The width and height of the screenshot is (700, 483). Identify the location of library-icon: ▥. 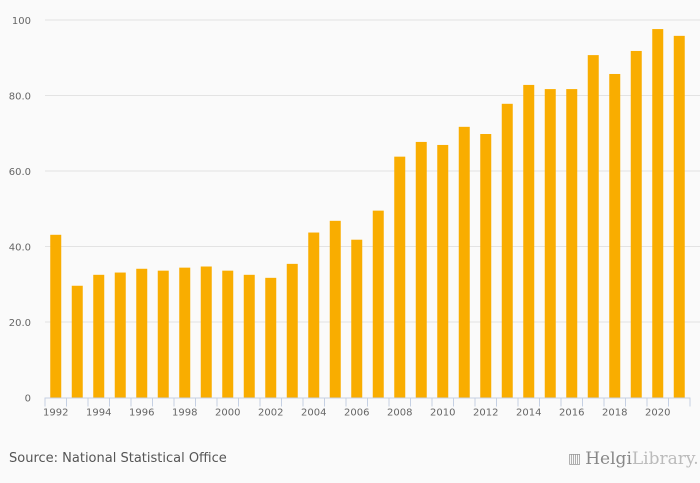
(575, 459).